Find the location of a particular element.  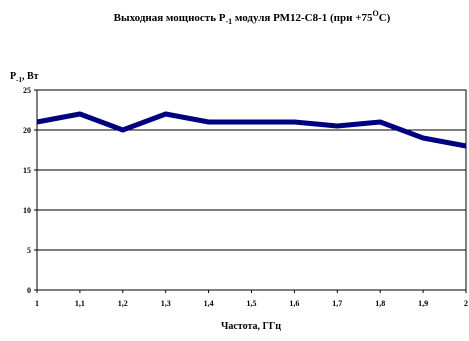

y-tick-label: 20 is located at coordinates (27, 130).